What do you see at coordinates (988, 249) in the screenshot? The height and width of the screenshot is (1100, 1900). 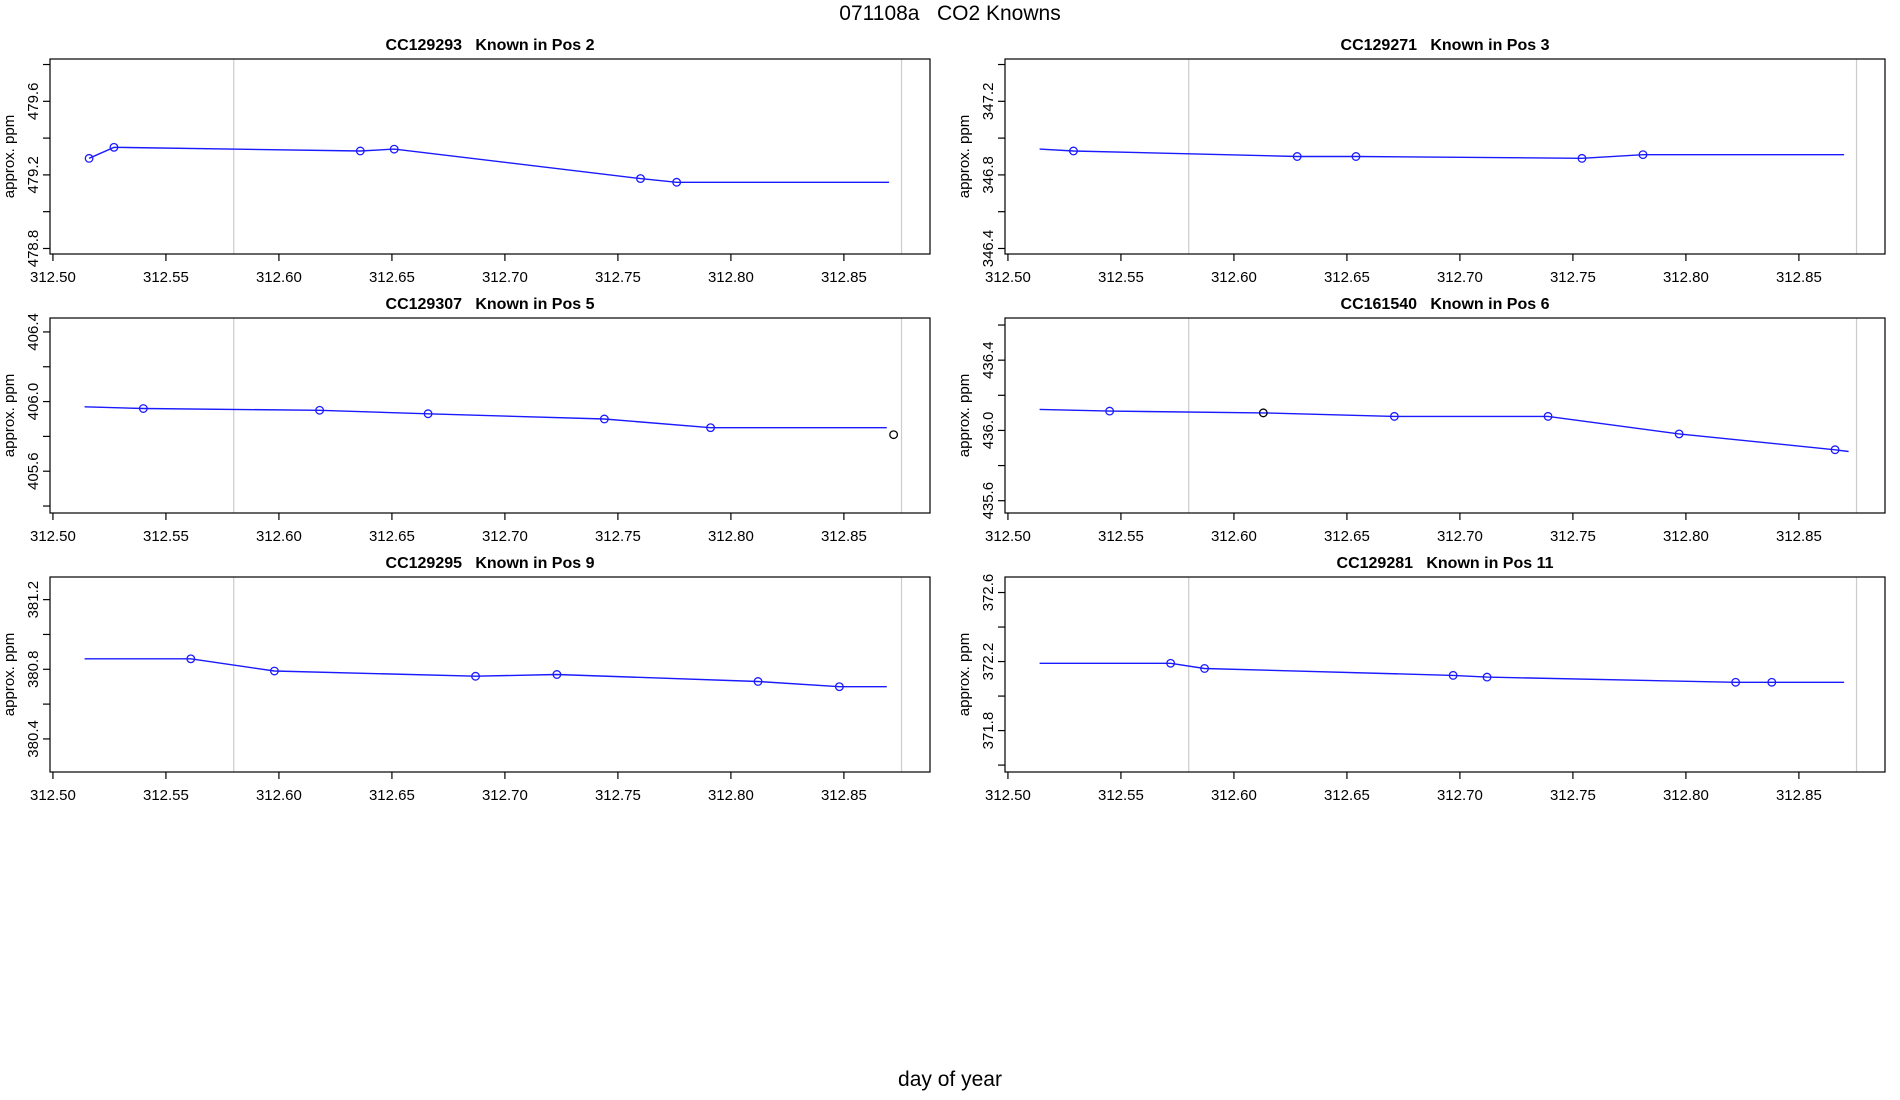 I see `y-tick-label: 346.4` at bounding box center [988, 249].